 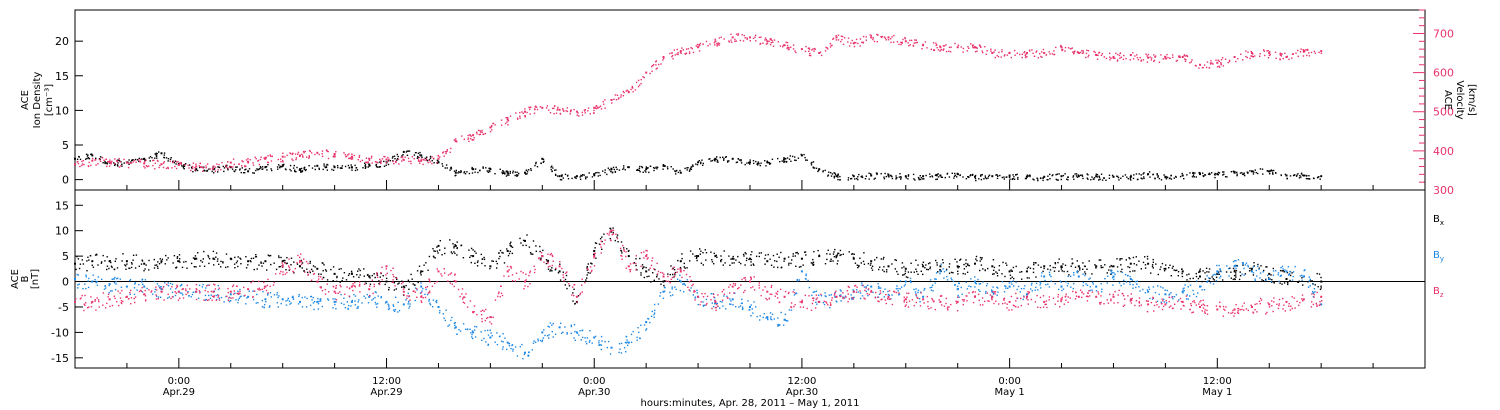 What do you see at coordinates (1148, 57) in the screenshot?
I see `velocity-point` at bounding box center [1148, 57].